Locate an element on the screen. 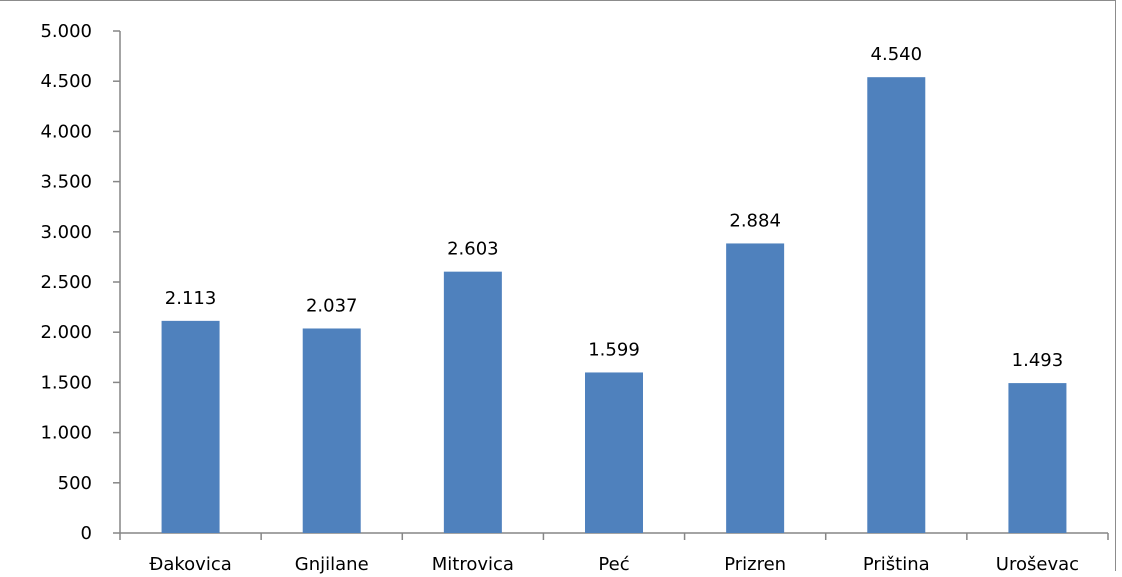  y-tick-label: 0 is located at coordinates (86, 533).